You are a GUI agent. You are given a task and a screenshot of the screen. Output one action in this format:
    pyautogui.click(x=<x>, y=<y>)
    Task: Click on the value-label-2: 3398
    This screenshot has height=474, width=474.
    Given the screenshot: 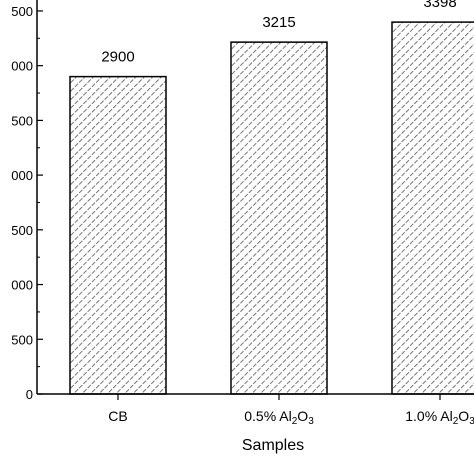 What is the action you would take?
    pyautogui.click(x=439, y=5)
    